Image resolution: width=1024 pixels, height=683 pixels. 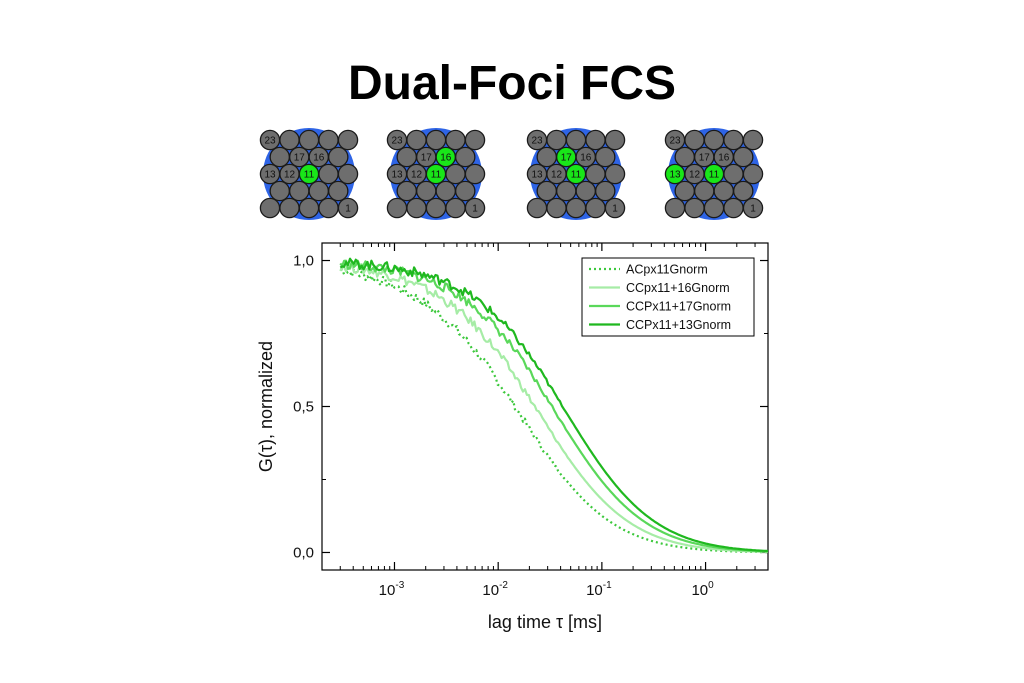 I want to click on y-tick-label: 0,5, so click(x=303, y=407).